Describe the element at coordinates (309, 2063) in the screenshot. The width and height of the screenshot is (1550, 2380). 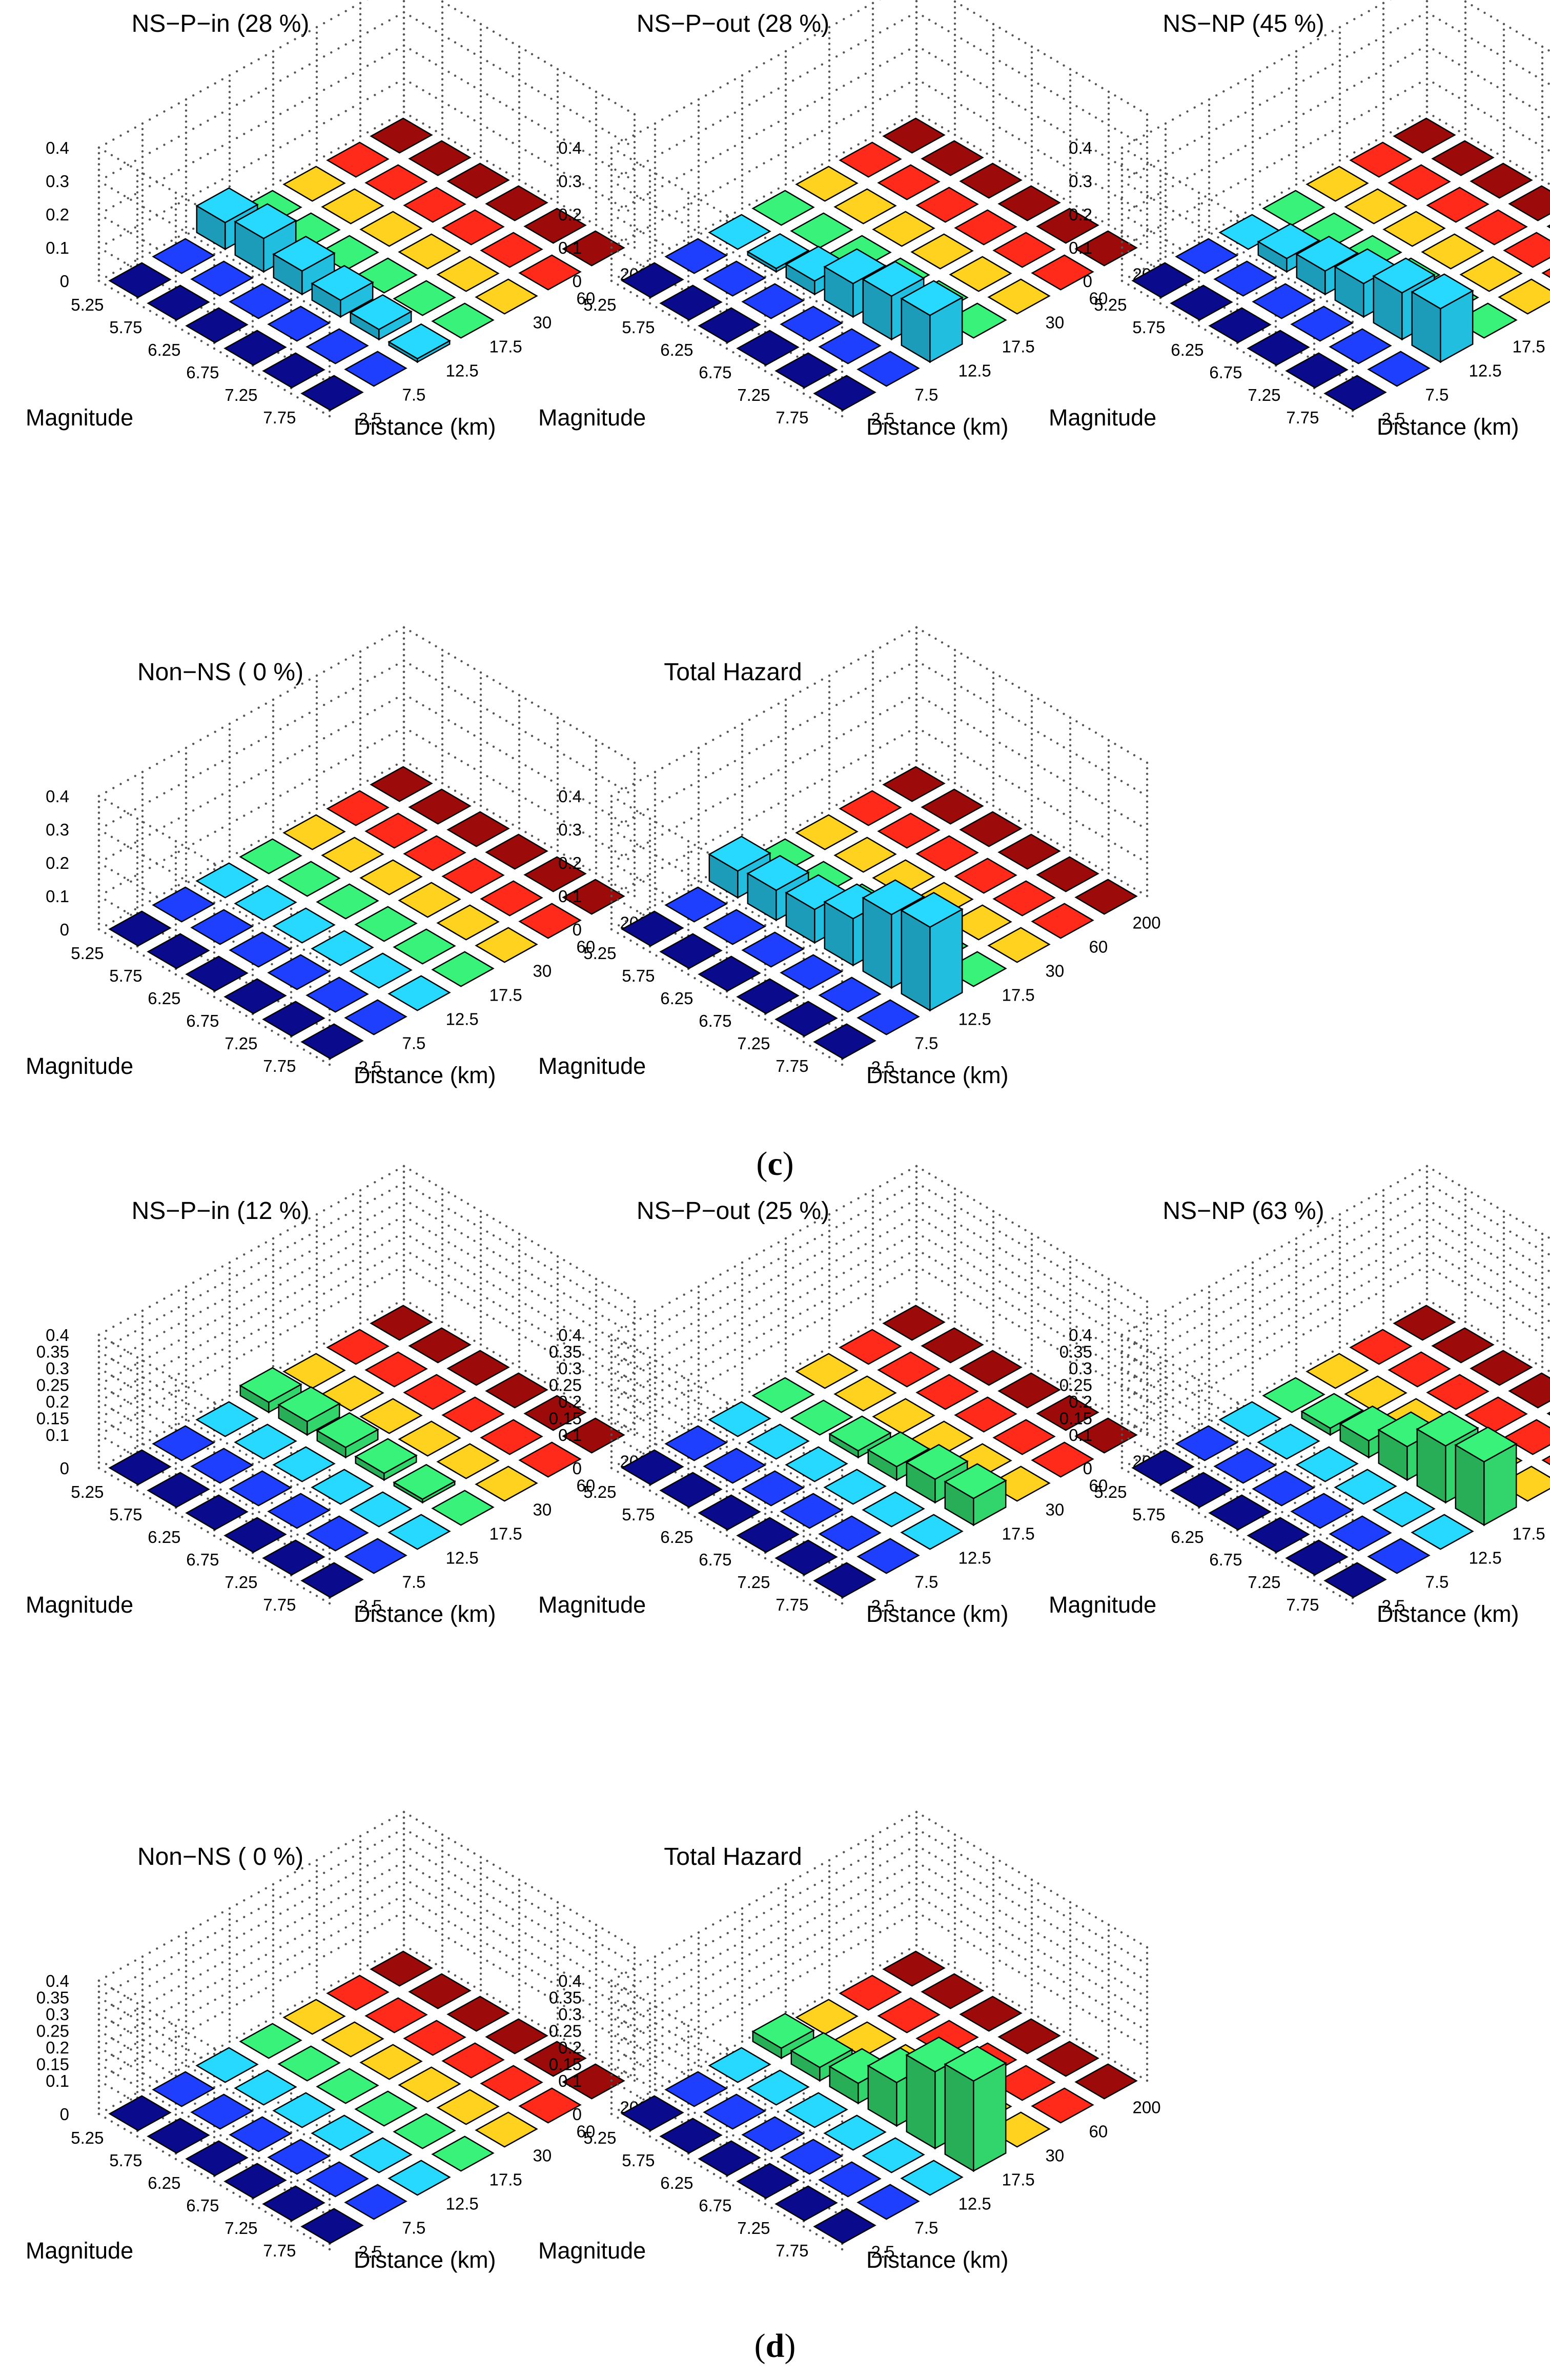
I see `bar-m5.75-d17.5` at that location.